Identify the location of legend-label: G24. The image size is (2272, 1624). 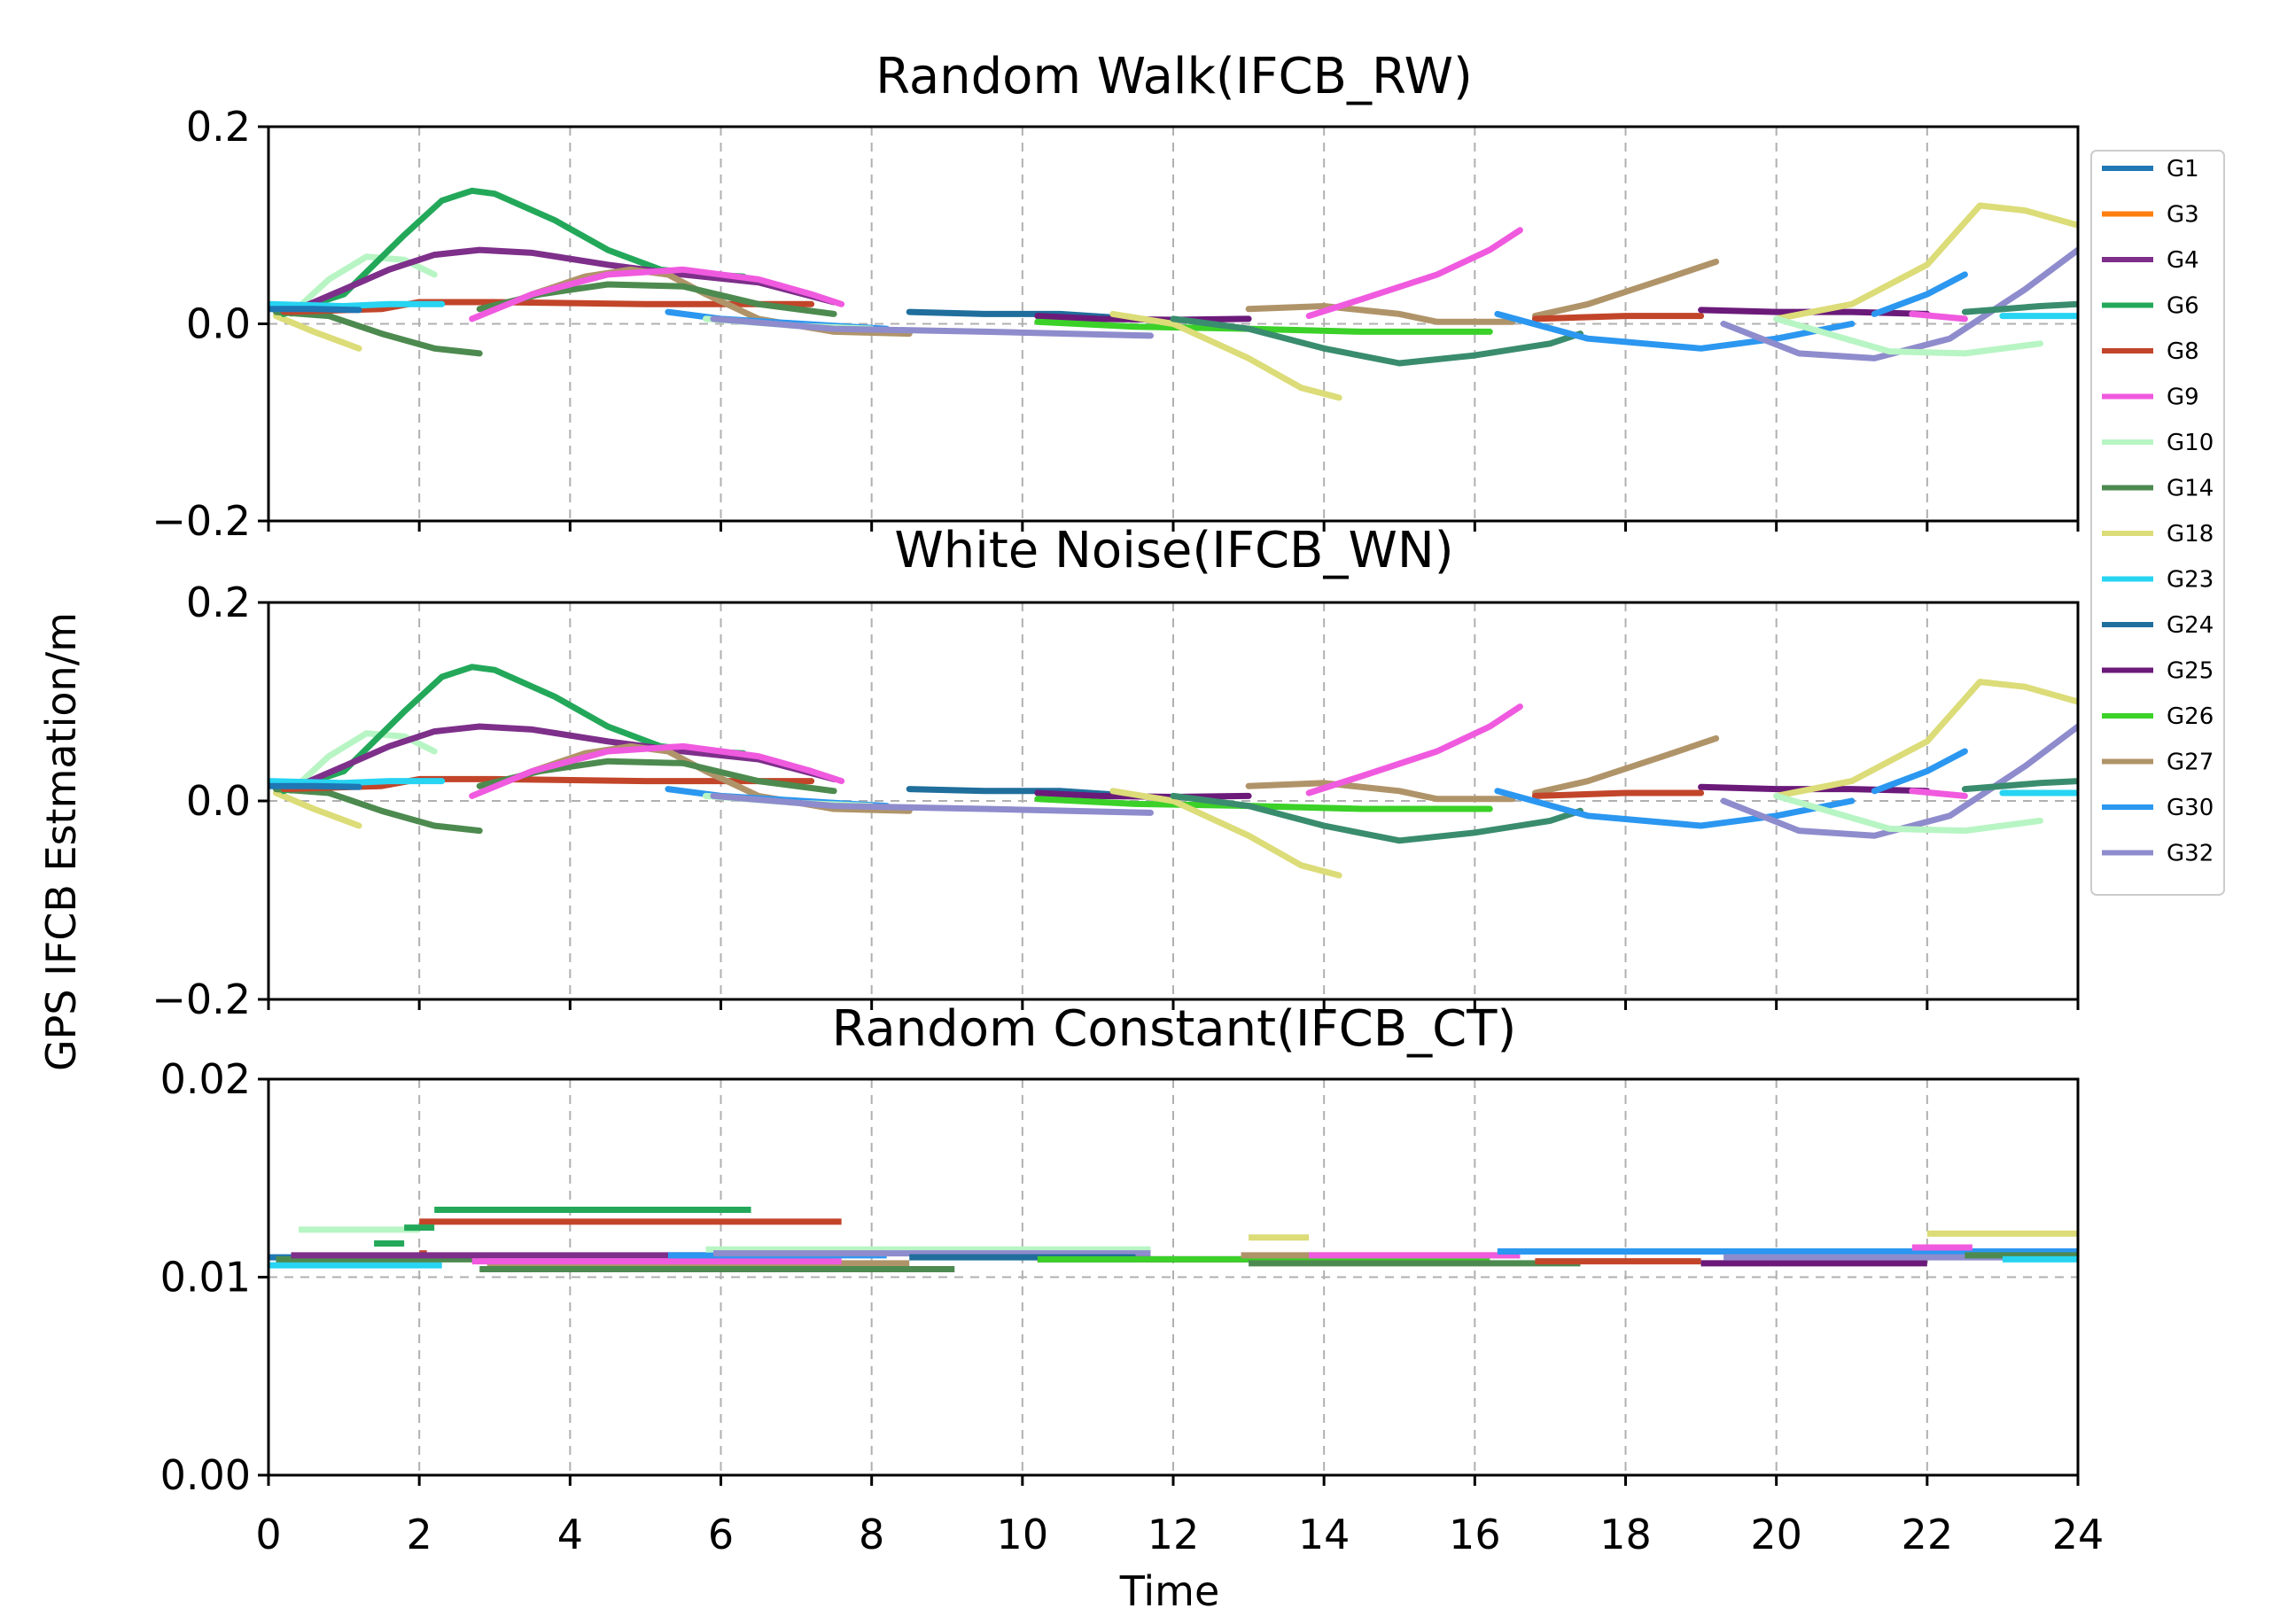
(2190, 625).